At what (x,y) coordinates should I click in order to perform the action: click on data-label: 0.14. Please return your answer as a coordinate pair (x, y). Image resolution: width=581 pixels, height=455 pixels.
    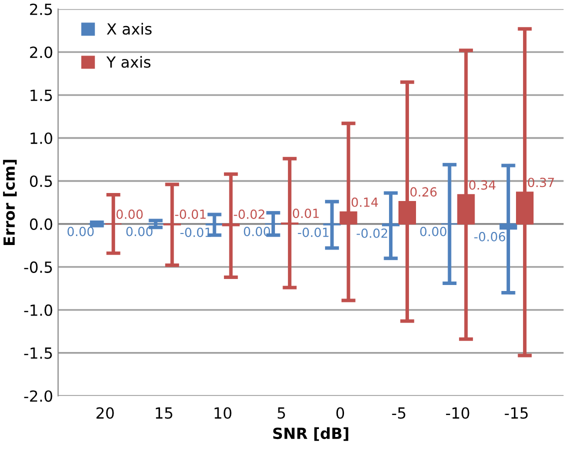
    Looking at the image, I should click on (365, 202).